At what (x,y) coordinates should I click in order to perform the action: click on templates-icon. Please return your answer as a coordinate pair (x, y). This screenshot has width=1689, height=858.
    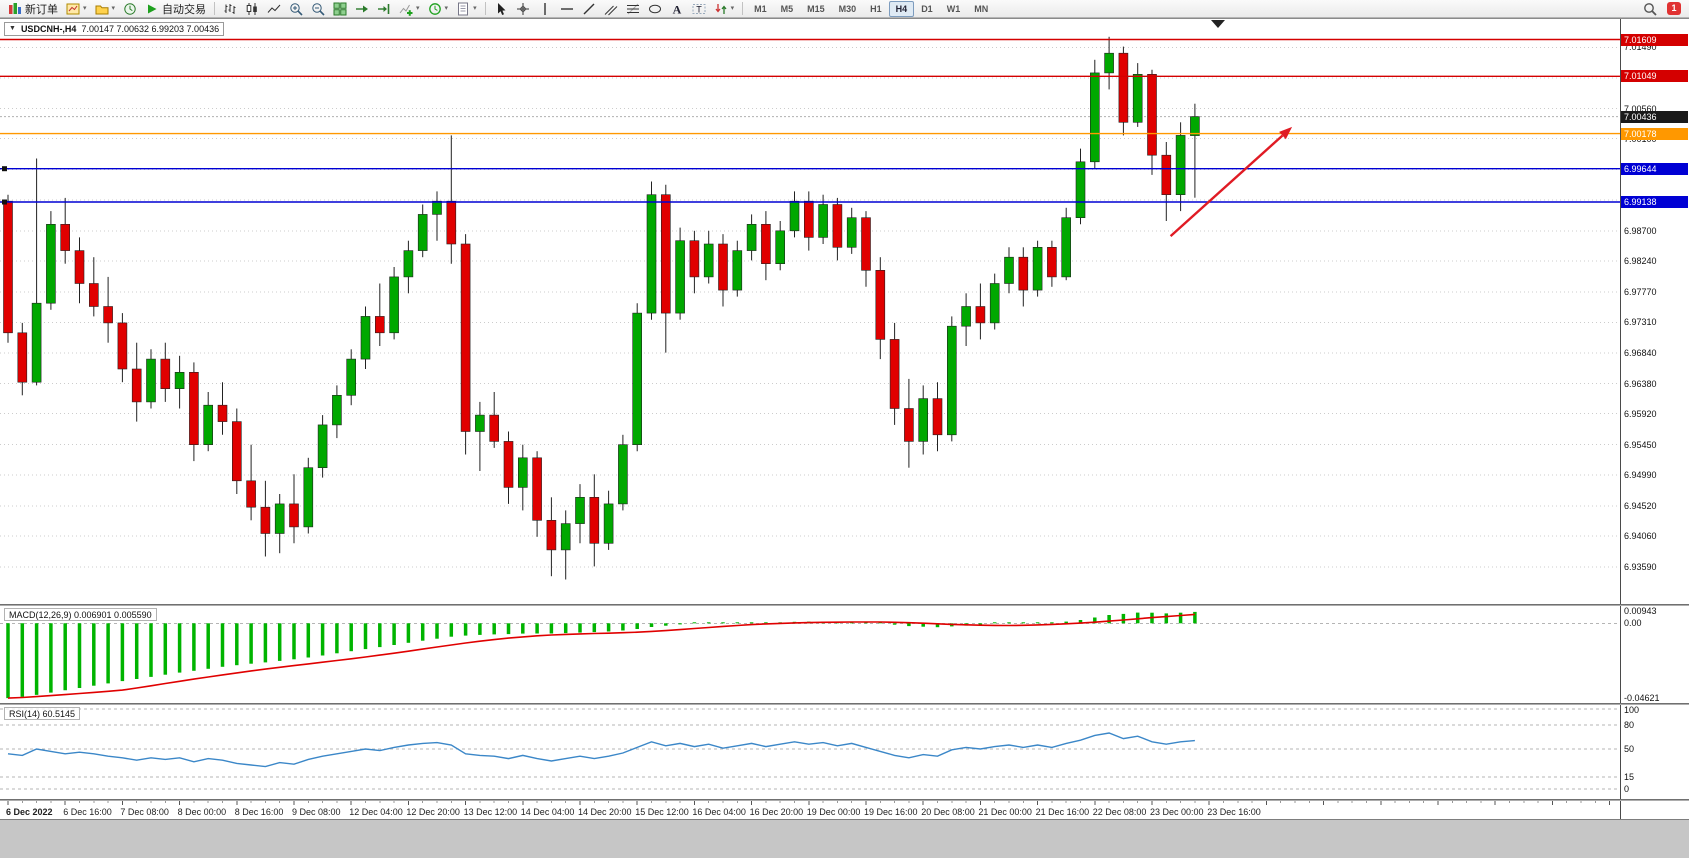
    Looking at the image, I should click on (463, 8).